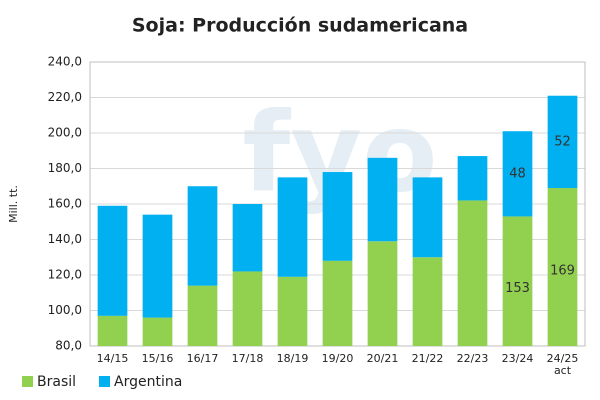 This screenshot has width=600, height=400. Describe the element at coordinates (382, 358) in the screenshot. I see `x-tick-label: 20/21` at that location.